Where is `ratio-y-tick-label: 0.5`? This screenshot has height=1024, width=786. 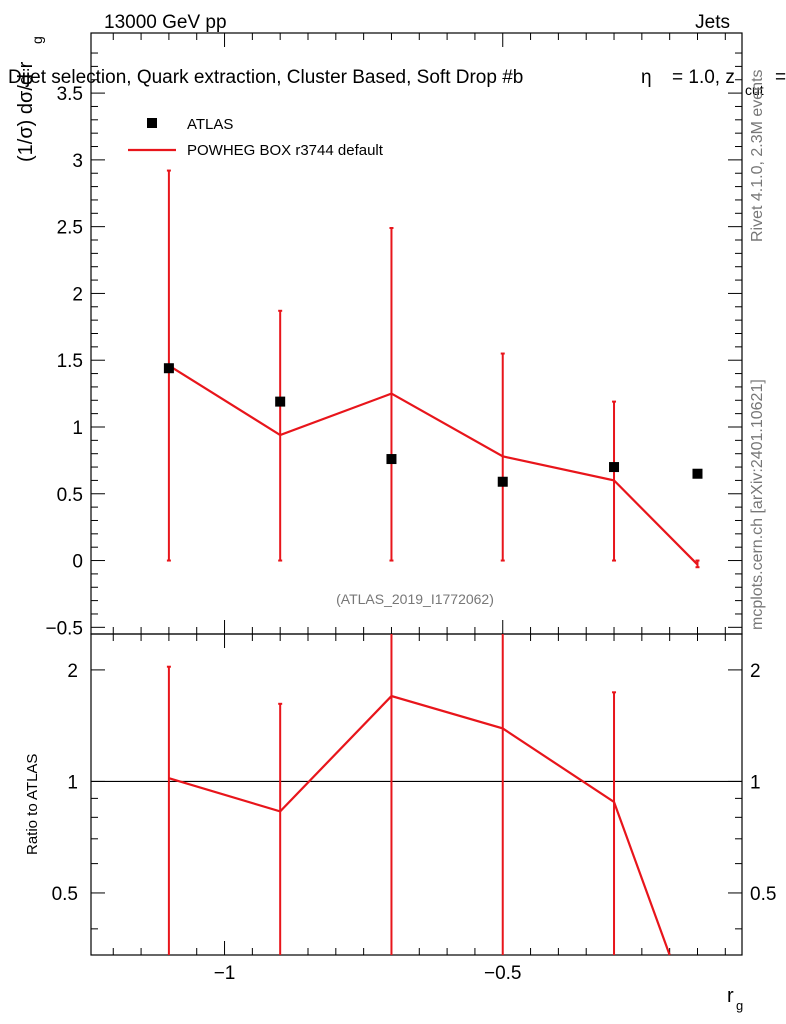 ratio-y-tick-label: 0.5 is located at coordinates (65, 894).